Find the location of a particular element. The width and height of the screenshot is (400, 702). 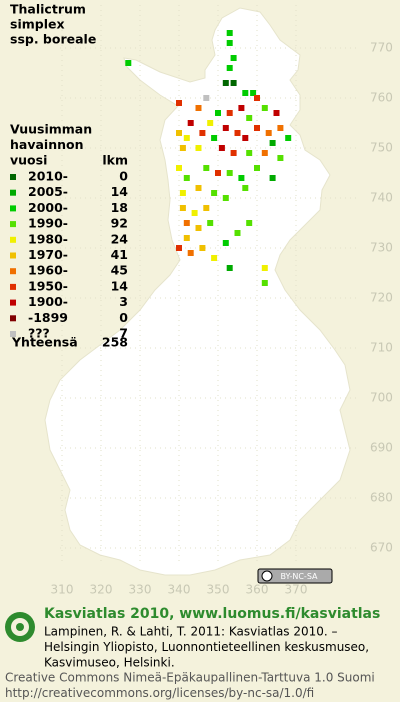

legend-label: 1900- is located at coordinates (48, 301).